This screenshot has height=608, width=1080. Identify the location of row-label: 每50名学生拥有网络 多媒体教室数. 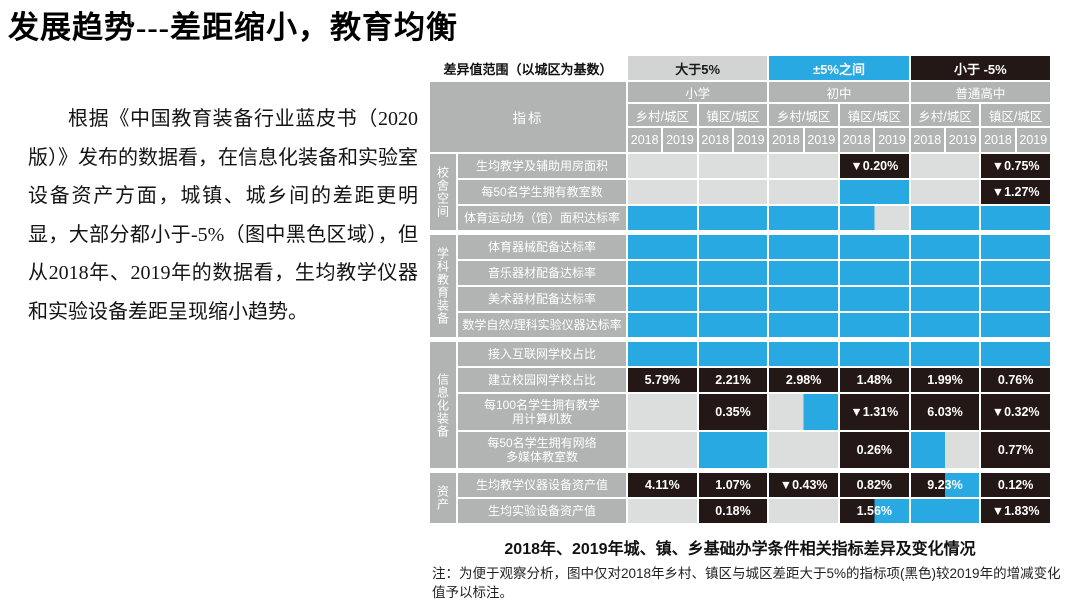
(542, 450).